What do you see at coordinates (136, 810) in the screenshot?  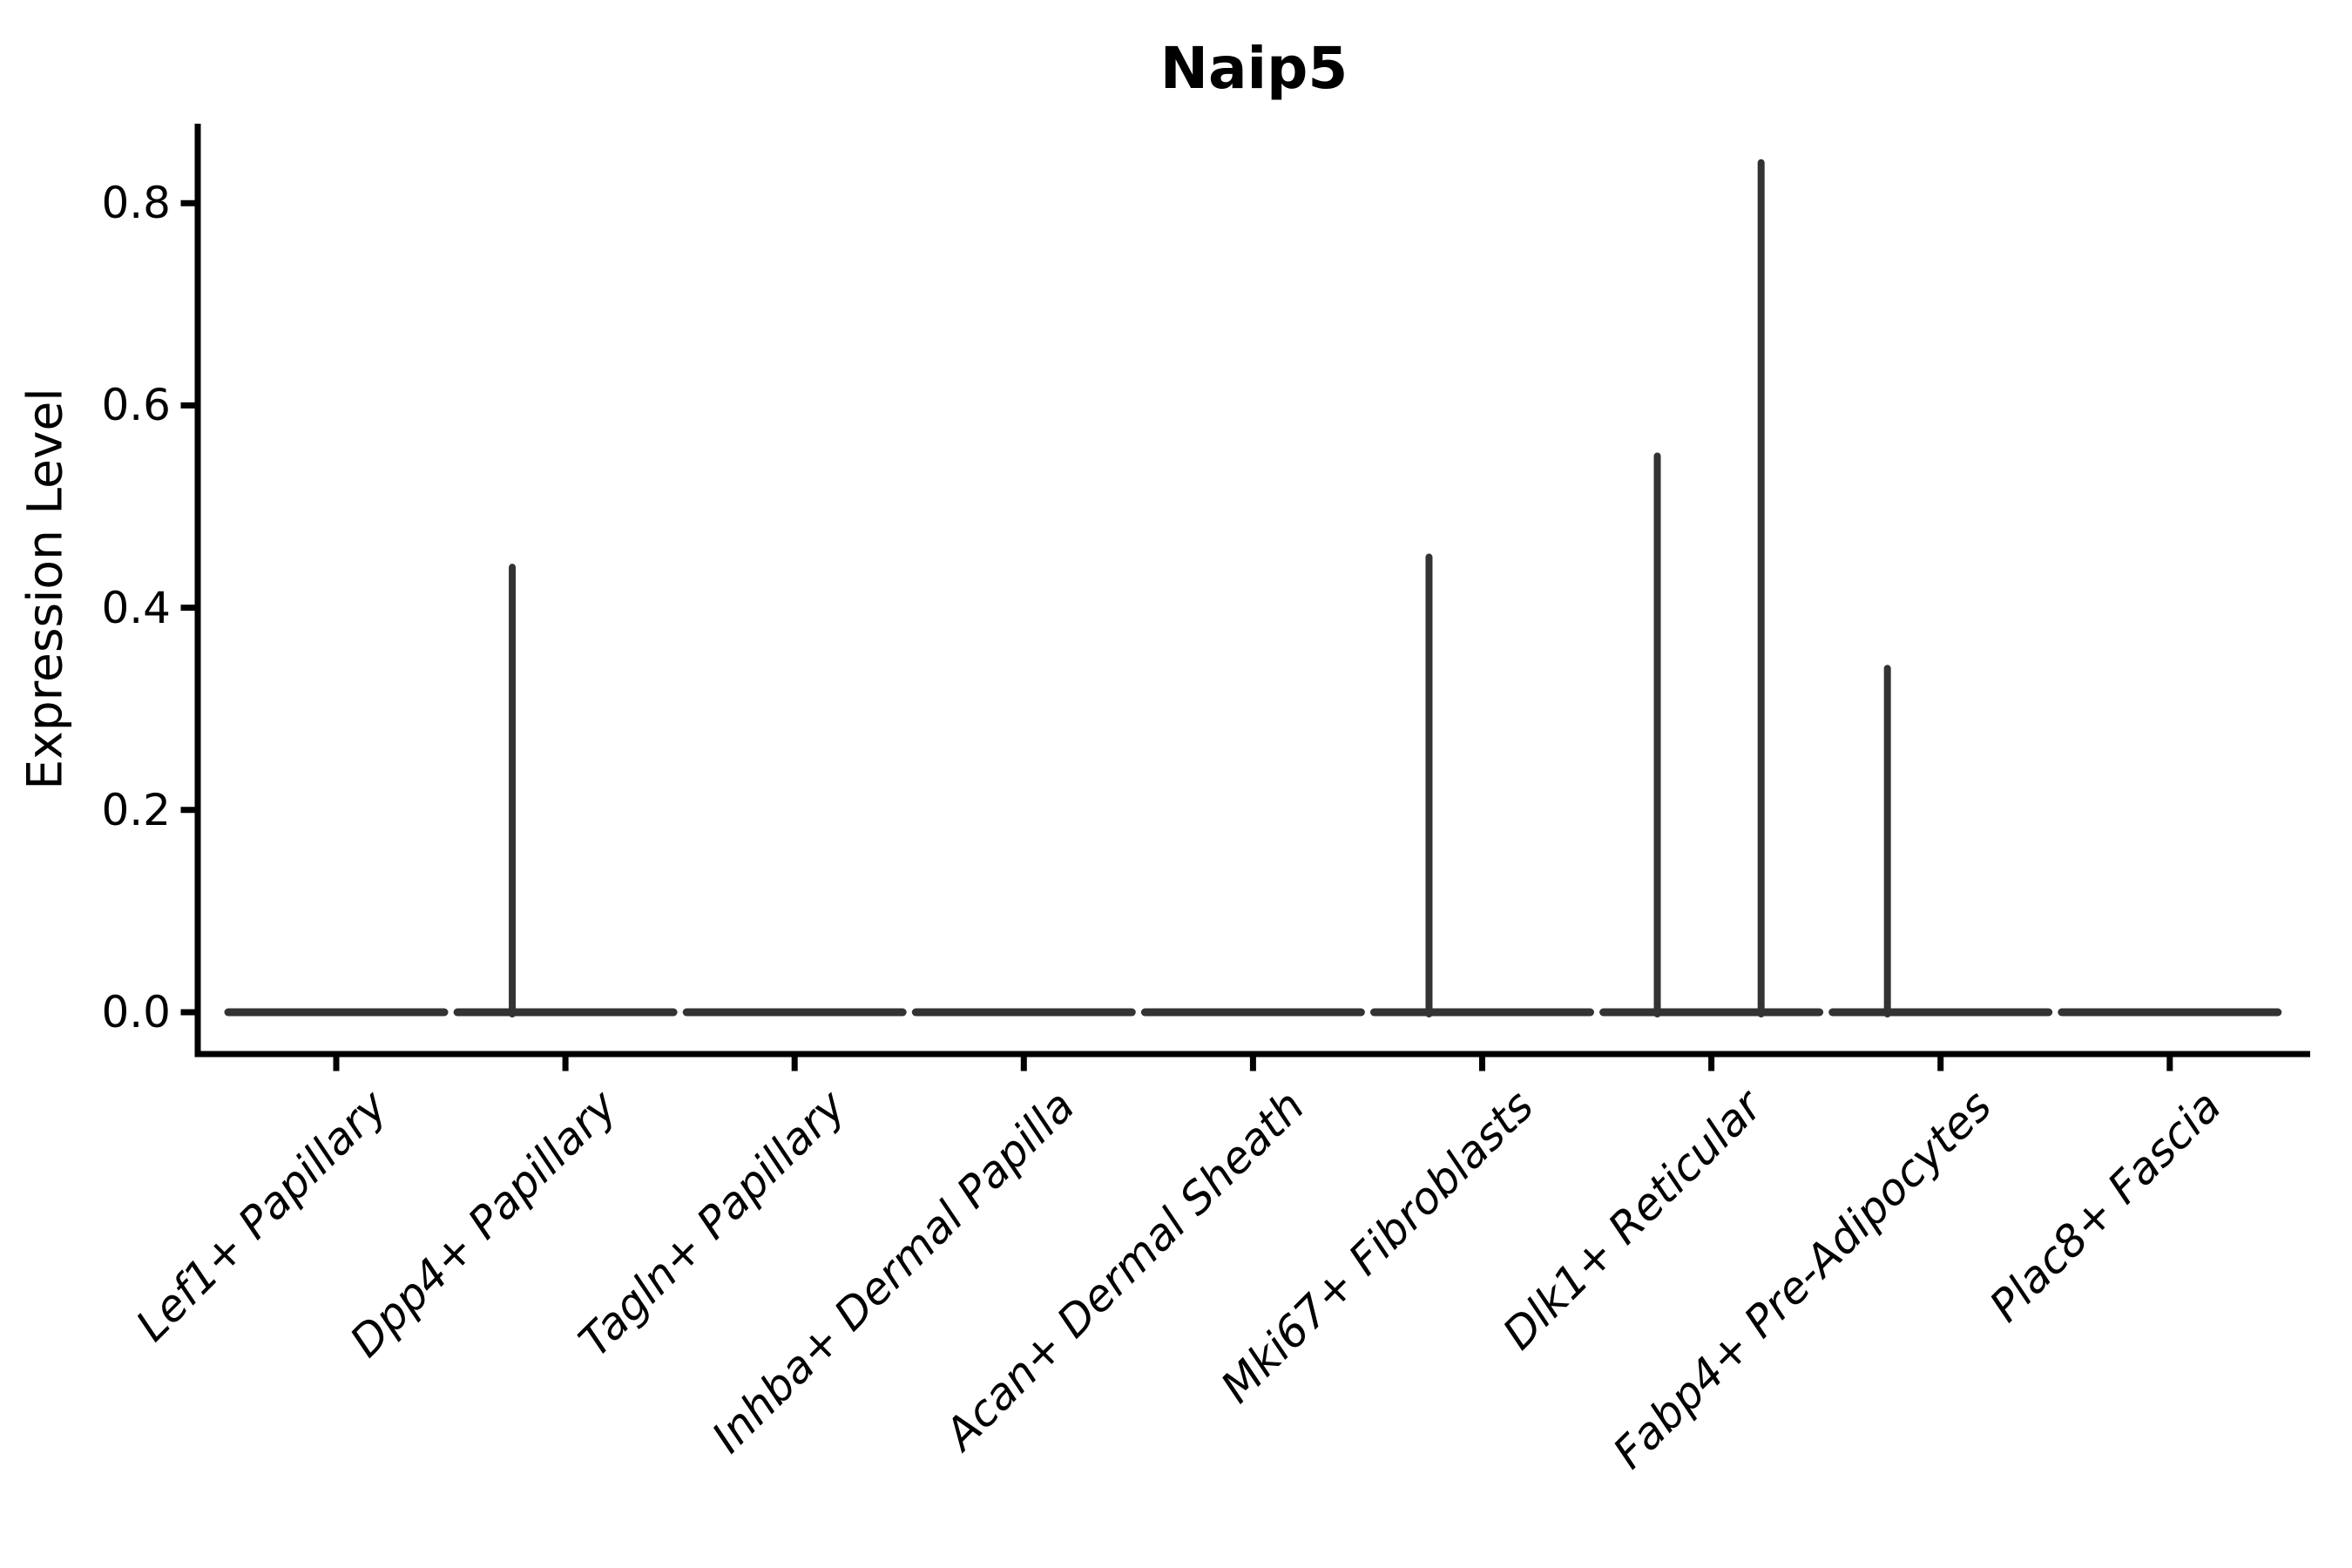 I see `y-tick-label: 0.2` at bounding box center [136, 810].